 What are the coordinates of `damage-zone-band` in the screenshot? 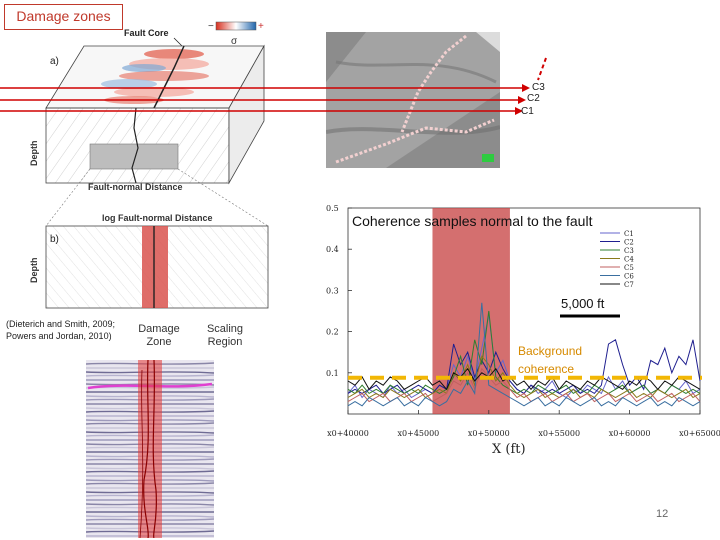 It's located at (155, 267).